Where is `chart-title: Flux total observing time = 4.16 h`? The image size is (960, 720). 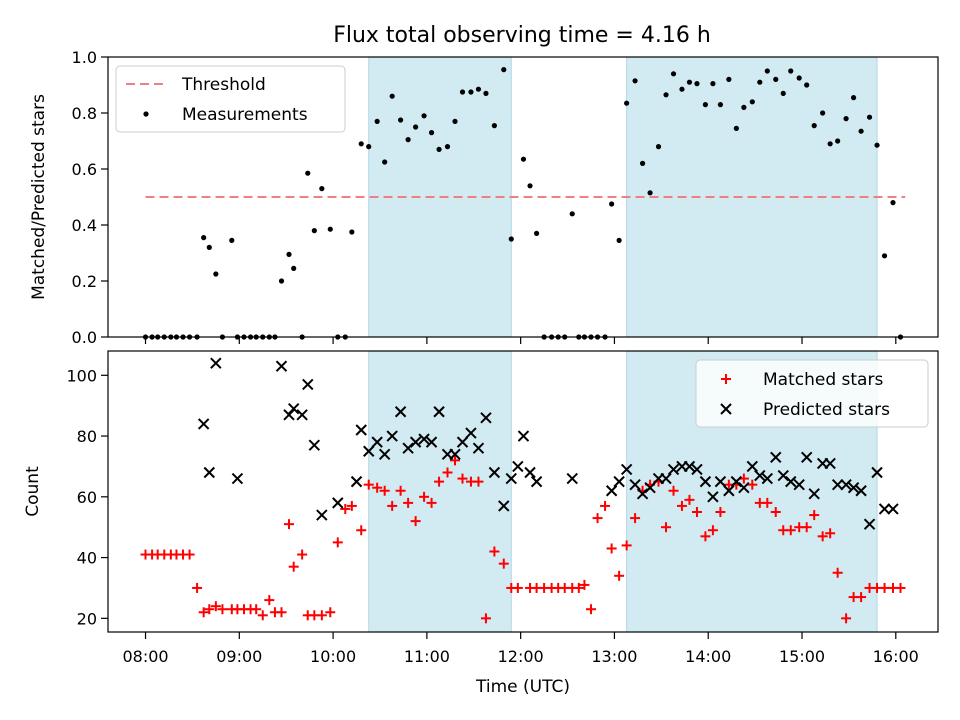 chart-title: Flux total observing time = 4.16 h is located at coordinates (522, 35).